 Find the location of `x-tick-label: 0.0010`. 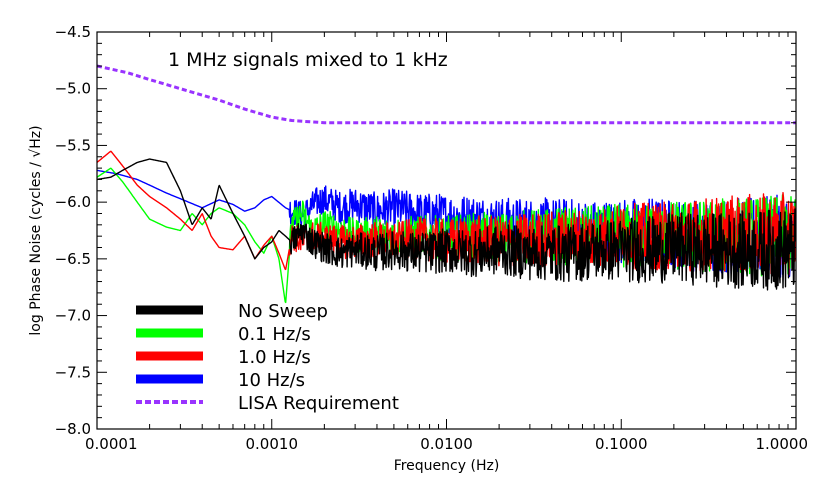

x-tick-label: 0.0010 is located at coordinates (272, 444).